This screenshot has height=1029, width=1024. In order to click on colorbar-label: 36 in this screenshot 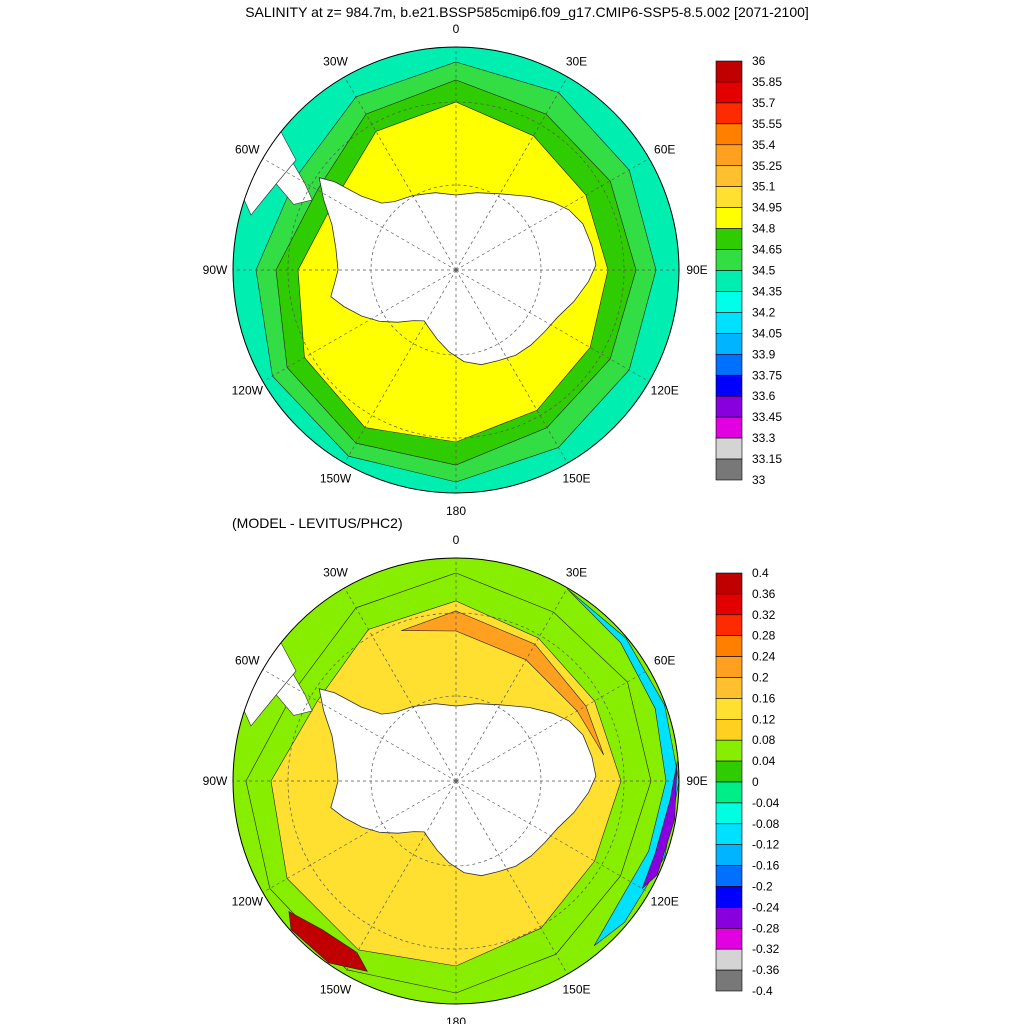, I will do `click(759, 61)`.